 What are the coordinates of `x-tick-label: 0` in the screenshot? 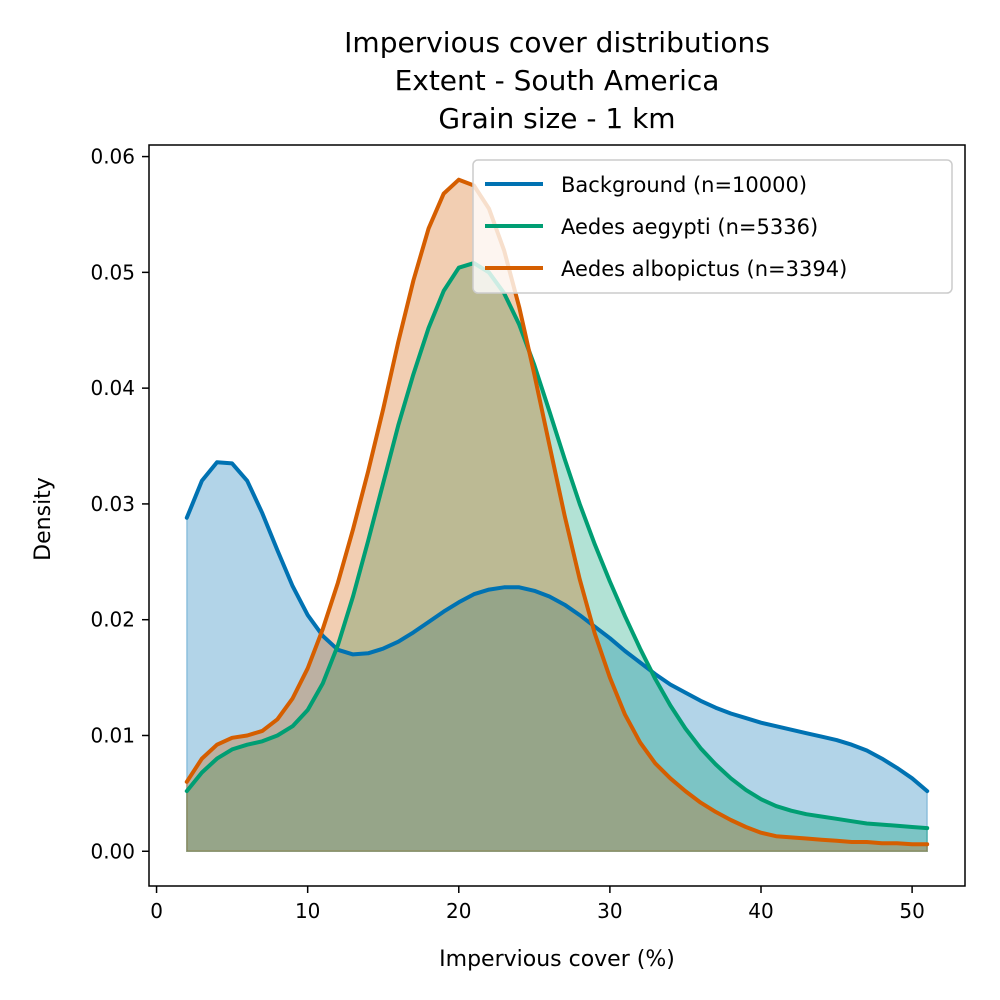 It's located at (156, 911).